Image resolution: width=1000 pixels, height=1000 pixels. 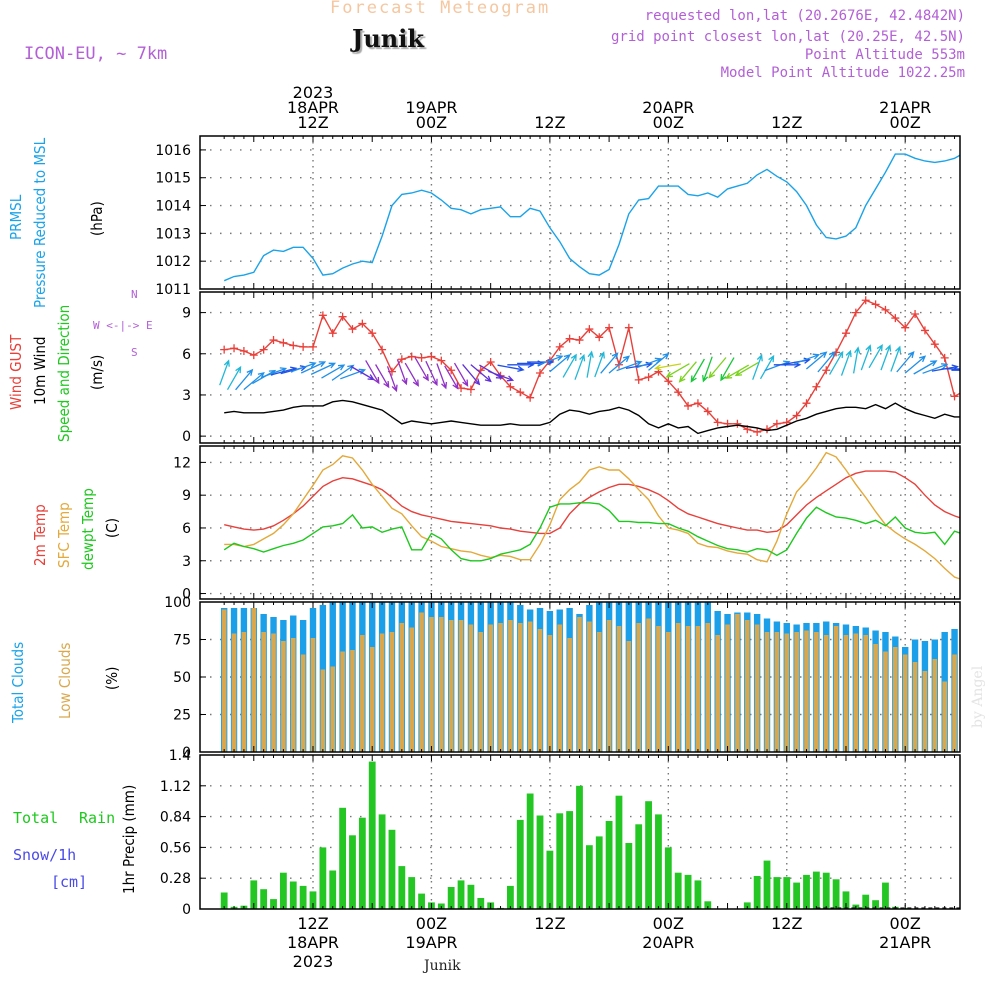 What do you see at coordinates (580, 367) in the screenshot?
I see `panel-frame` at bounding box center [580, 367].